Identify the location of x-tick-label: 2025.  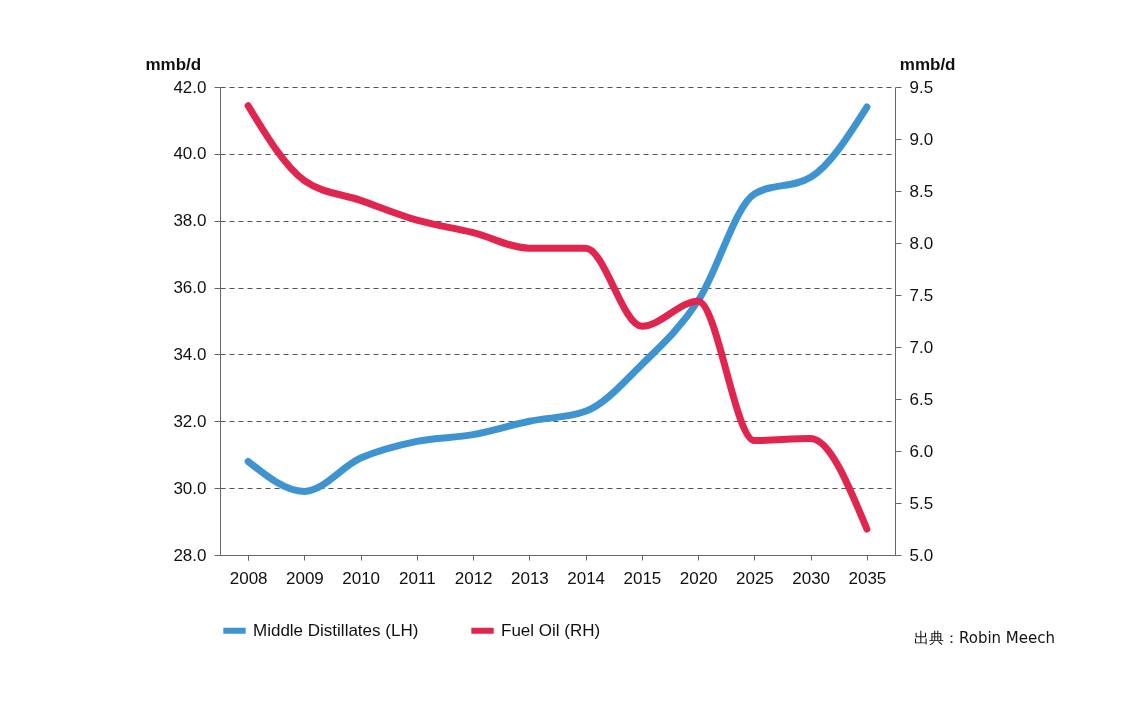
(754, 578).